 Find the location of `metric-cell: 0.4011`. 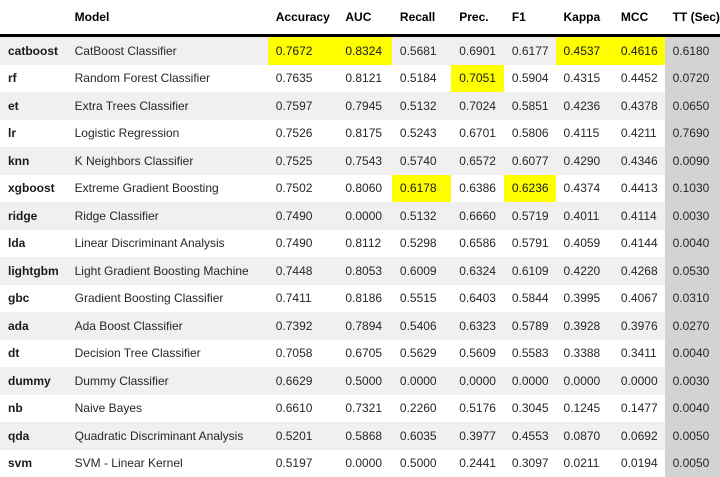

metric-cell: 0.4011 is located at coordinates (581, 215).